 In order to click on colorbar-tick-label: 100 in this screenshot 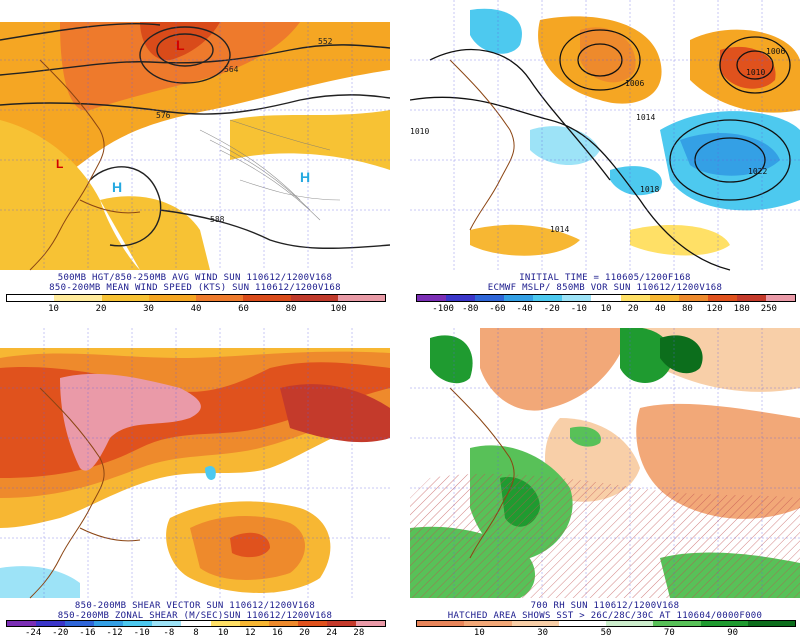, I will do `click(338, 309)`.